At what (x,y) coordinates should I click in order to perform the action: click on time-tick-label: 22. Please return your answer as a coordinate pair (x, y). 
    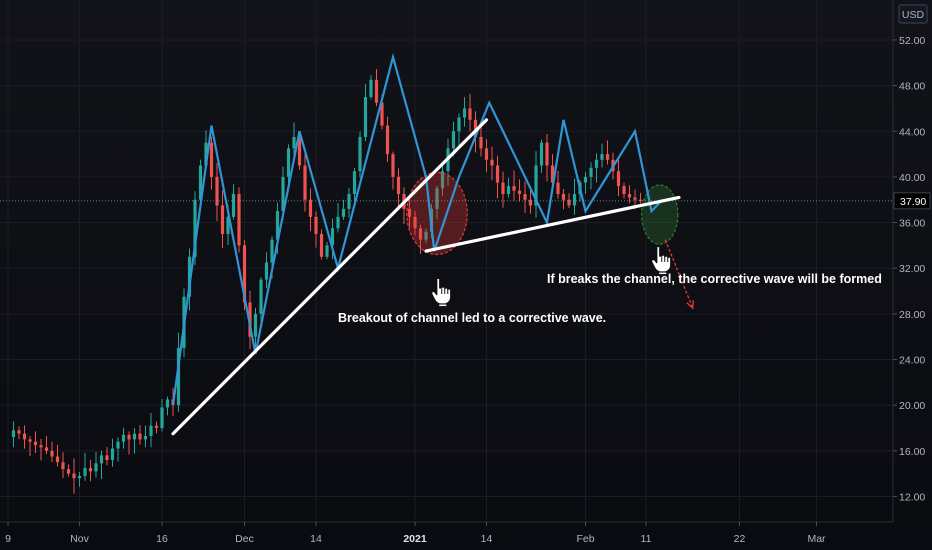
    Looking at the image, I should click on (740, 539).